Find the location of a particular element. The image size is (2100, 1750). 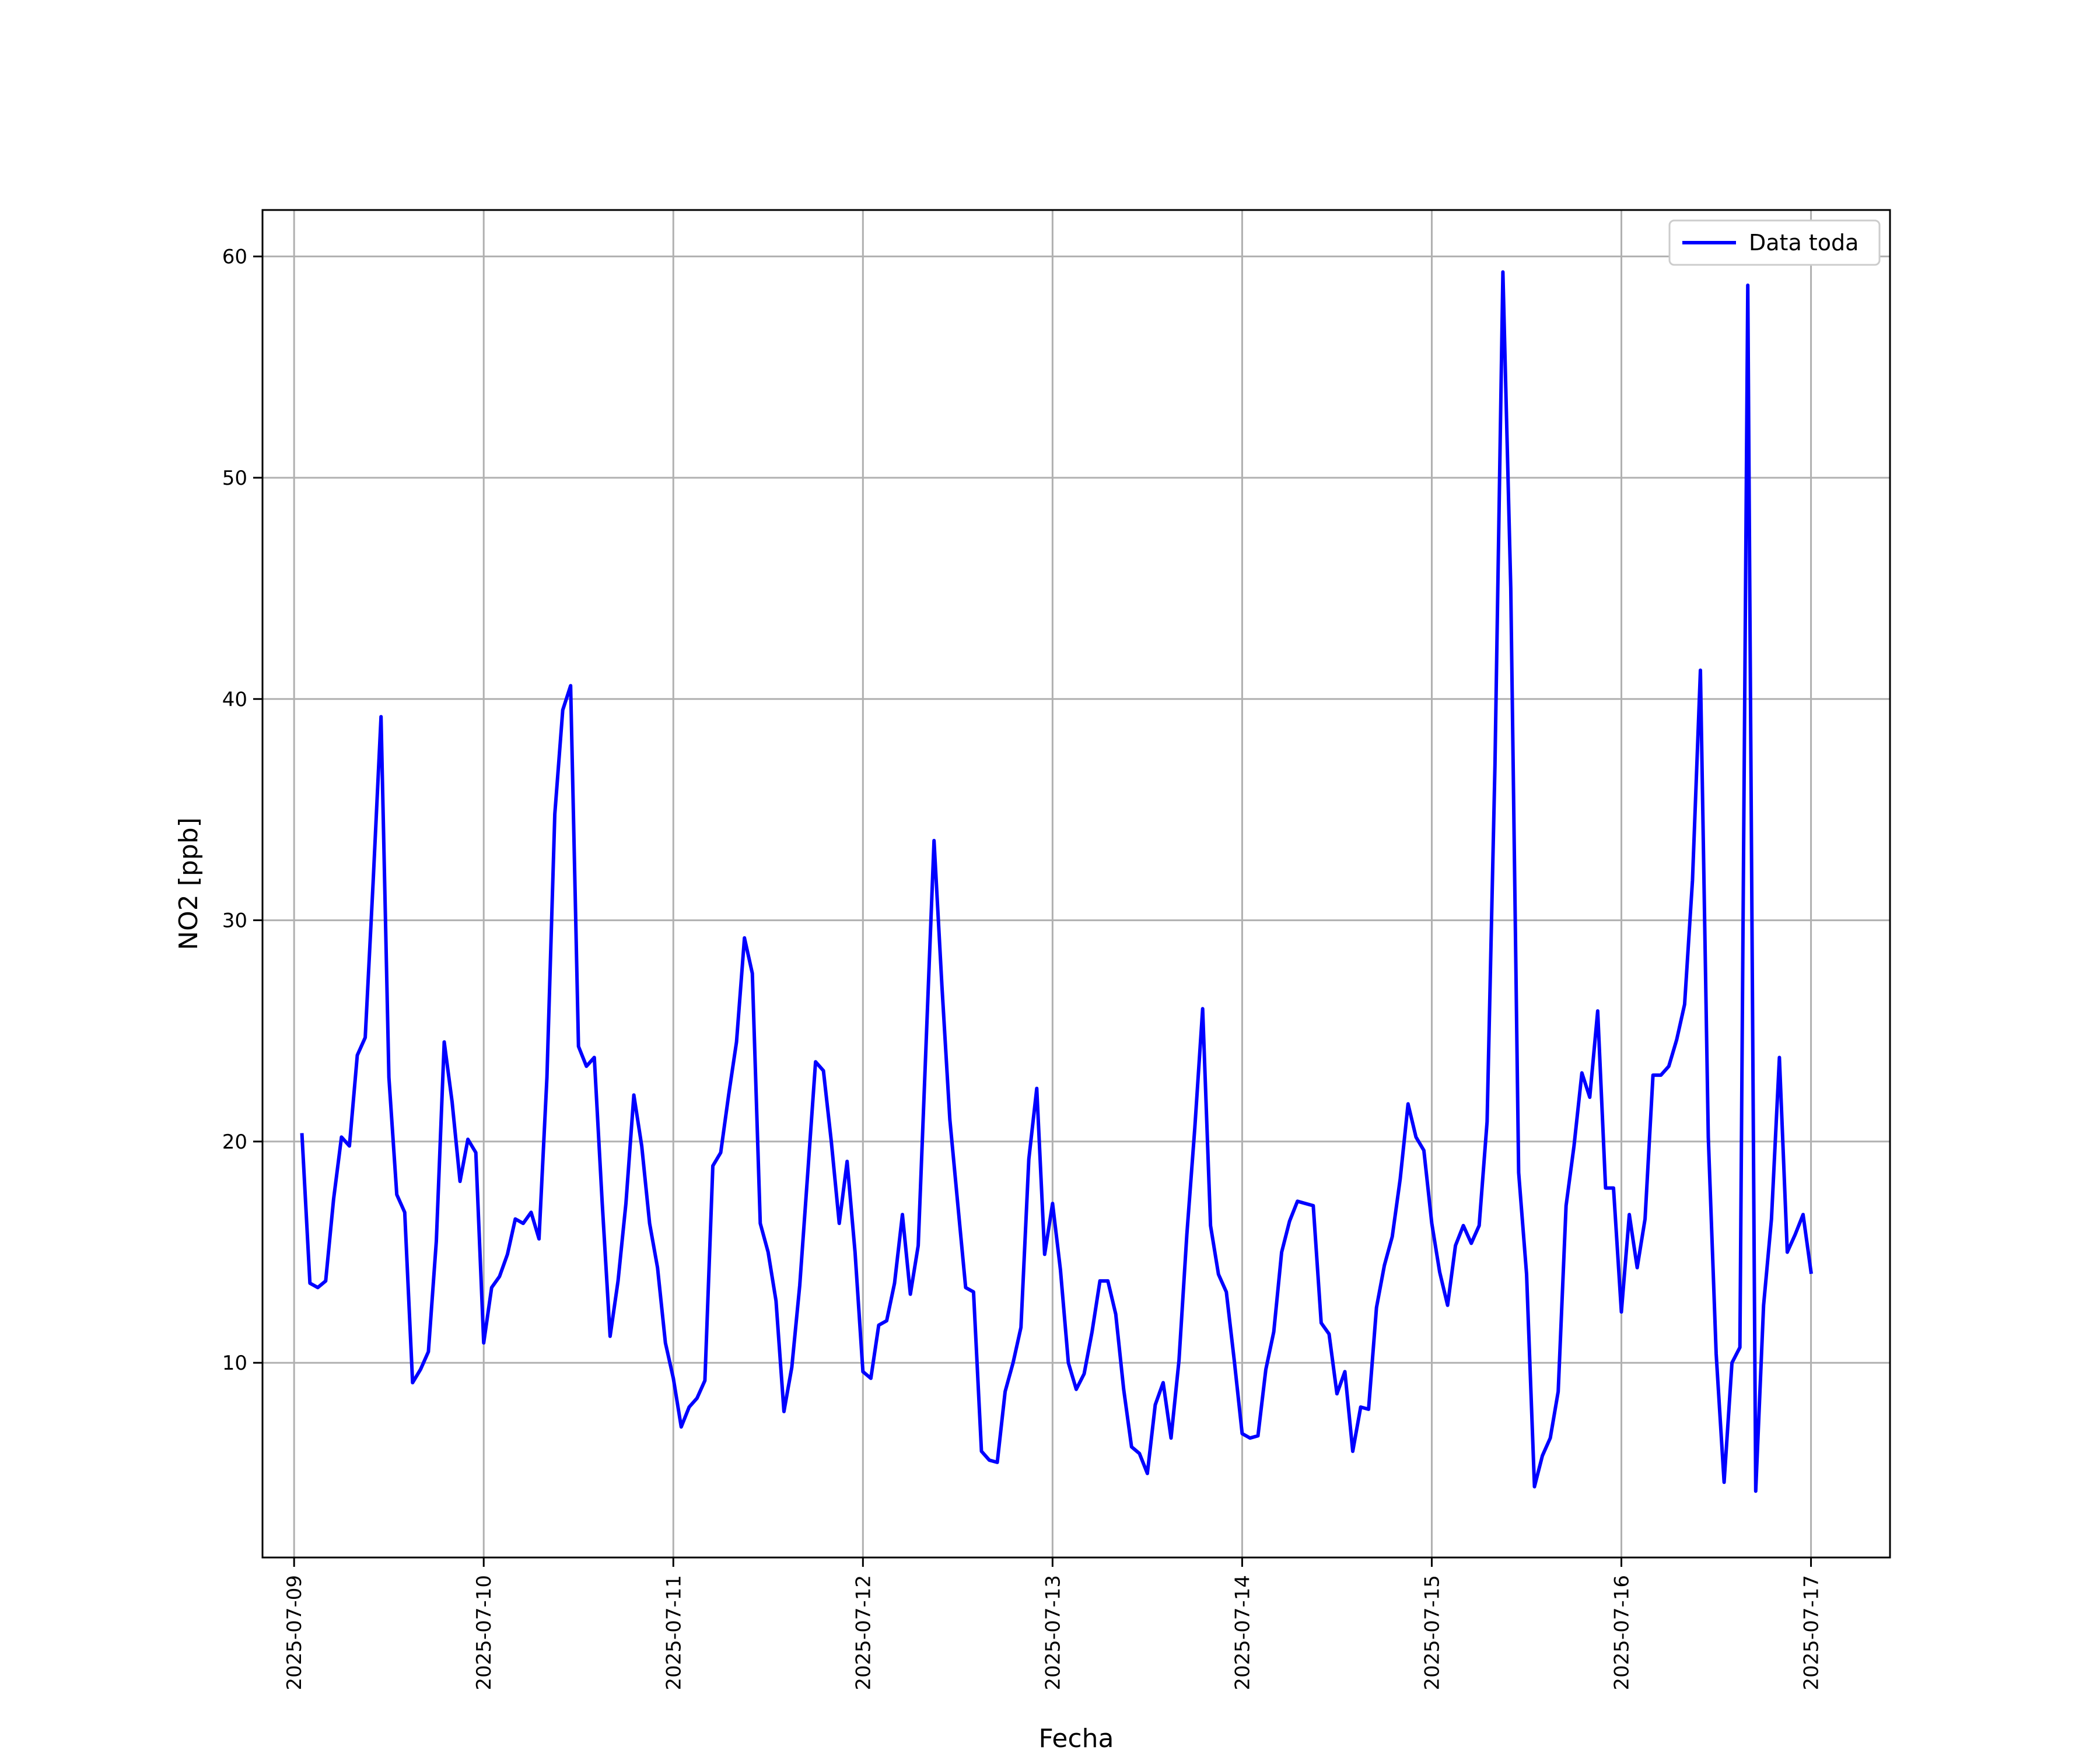

legend-box is located at coordinates (1774, 242).